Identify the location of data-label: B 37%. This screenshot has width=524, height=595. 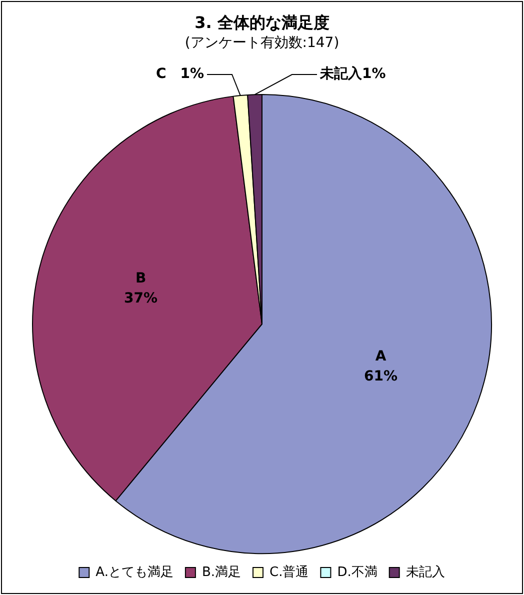
(141, 288).